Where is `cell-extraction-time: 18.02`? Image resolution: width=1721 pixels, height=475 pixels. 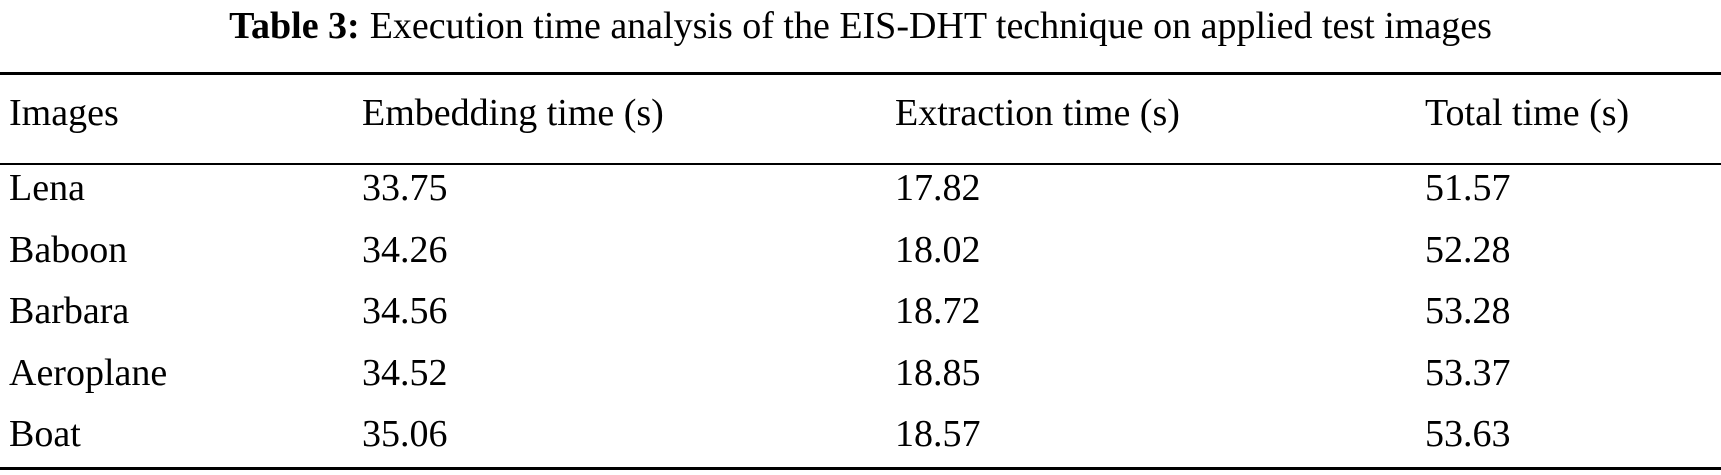 cell-extraction-time: 18.02 is located at coordinates (938, 249).